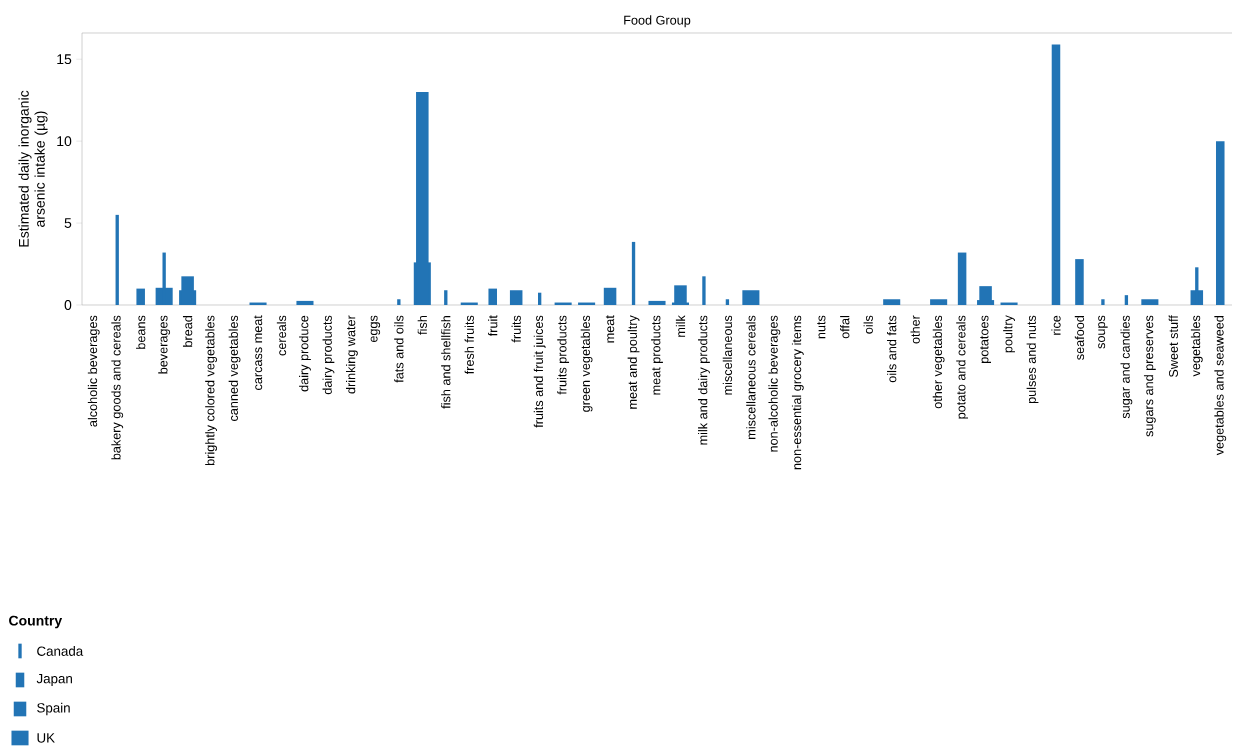  Describe the element at coordinates (1126, 367) in the screenshot. I see `x-tick-label: sugar and candies` at that location.